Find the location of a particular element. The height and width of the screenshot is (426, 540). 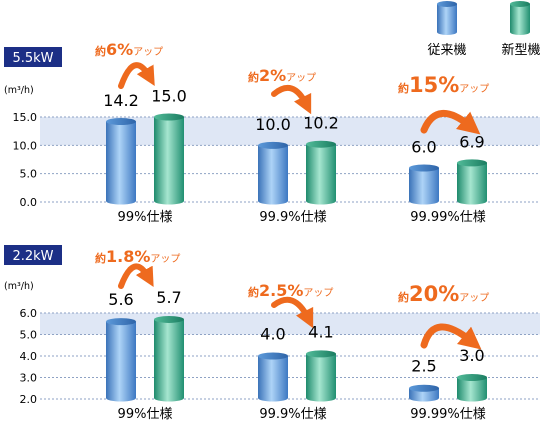

increase-annotation: 約2.5%アップ is located at coordinates (290, 290).